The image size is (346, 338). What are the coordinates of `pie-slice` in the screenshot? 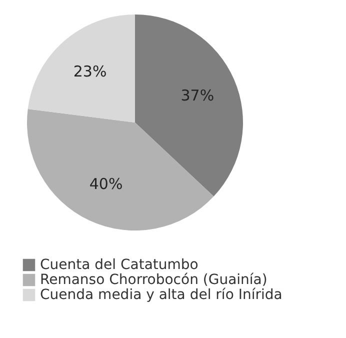 It's located at (81, 68).